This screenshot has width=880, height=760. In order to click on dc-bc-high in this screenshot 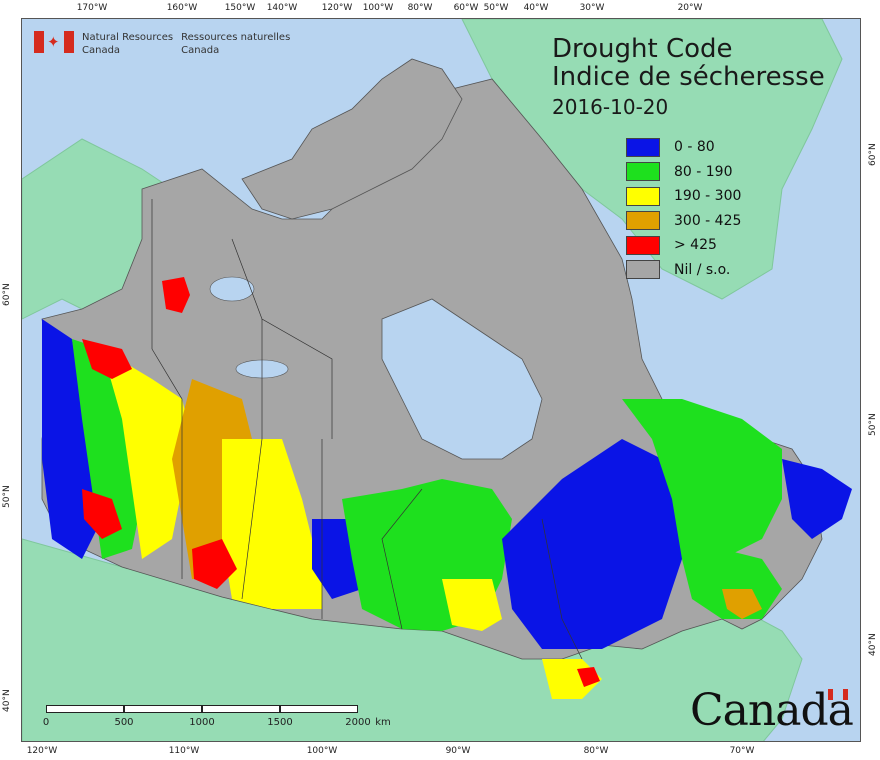, I will do `click(147, 454)`.